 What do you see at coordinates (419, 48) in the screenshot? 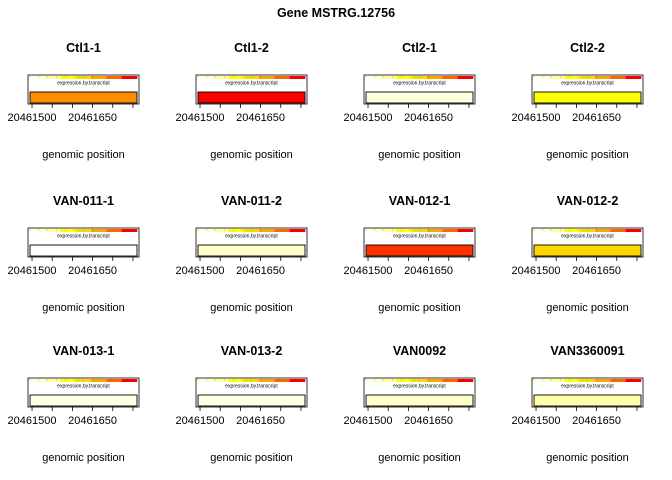
I see `panel-title: Ctl2-1` at bounding box center [419, 48].